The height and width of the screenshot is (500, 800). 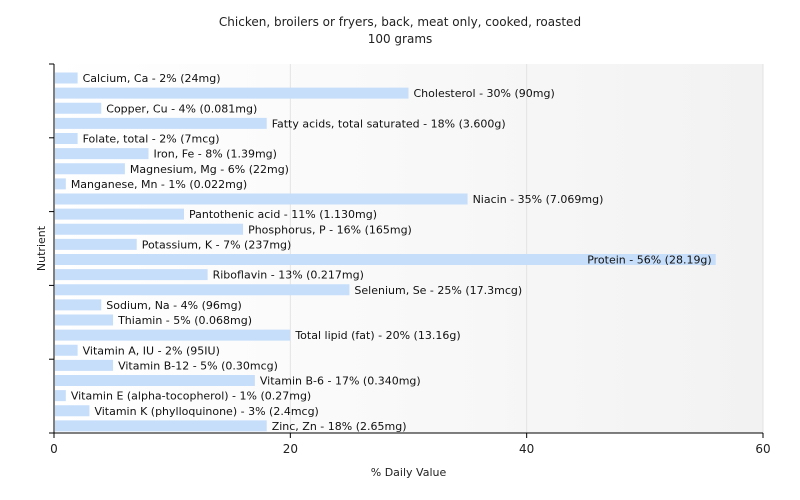 What do you see at coordinates (181, 108) in the screenshot?
I see `bar-label: Copper, Cu - 4% (0.081mg)` at bounding box center [181, 108].